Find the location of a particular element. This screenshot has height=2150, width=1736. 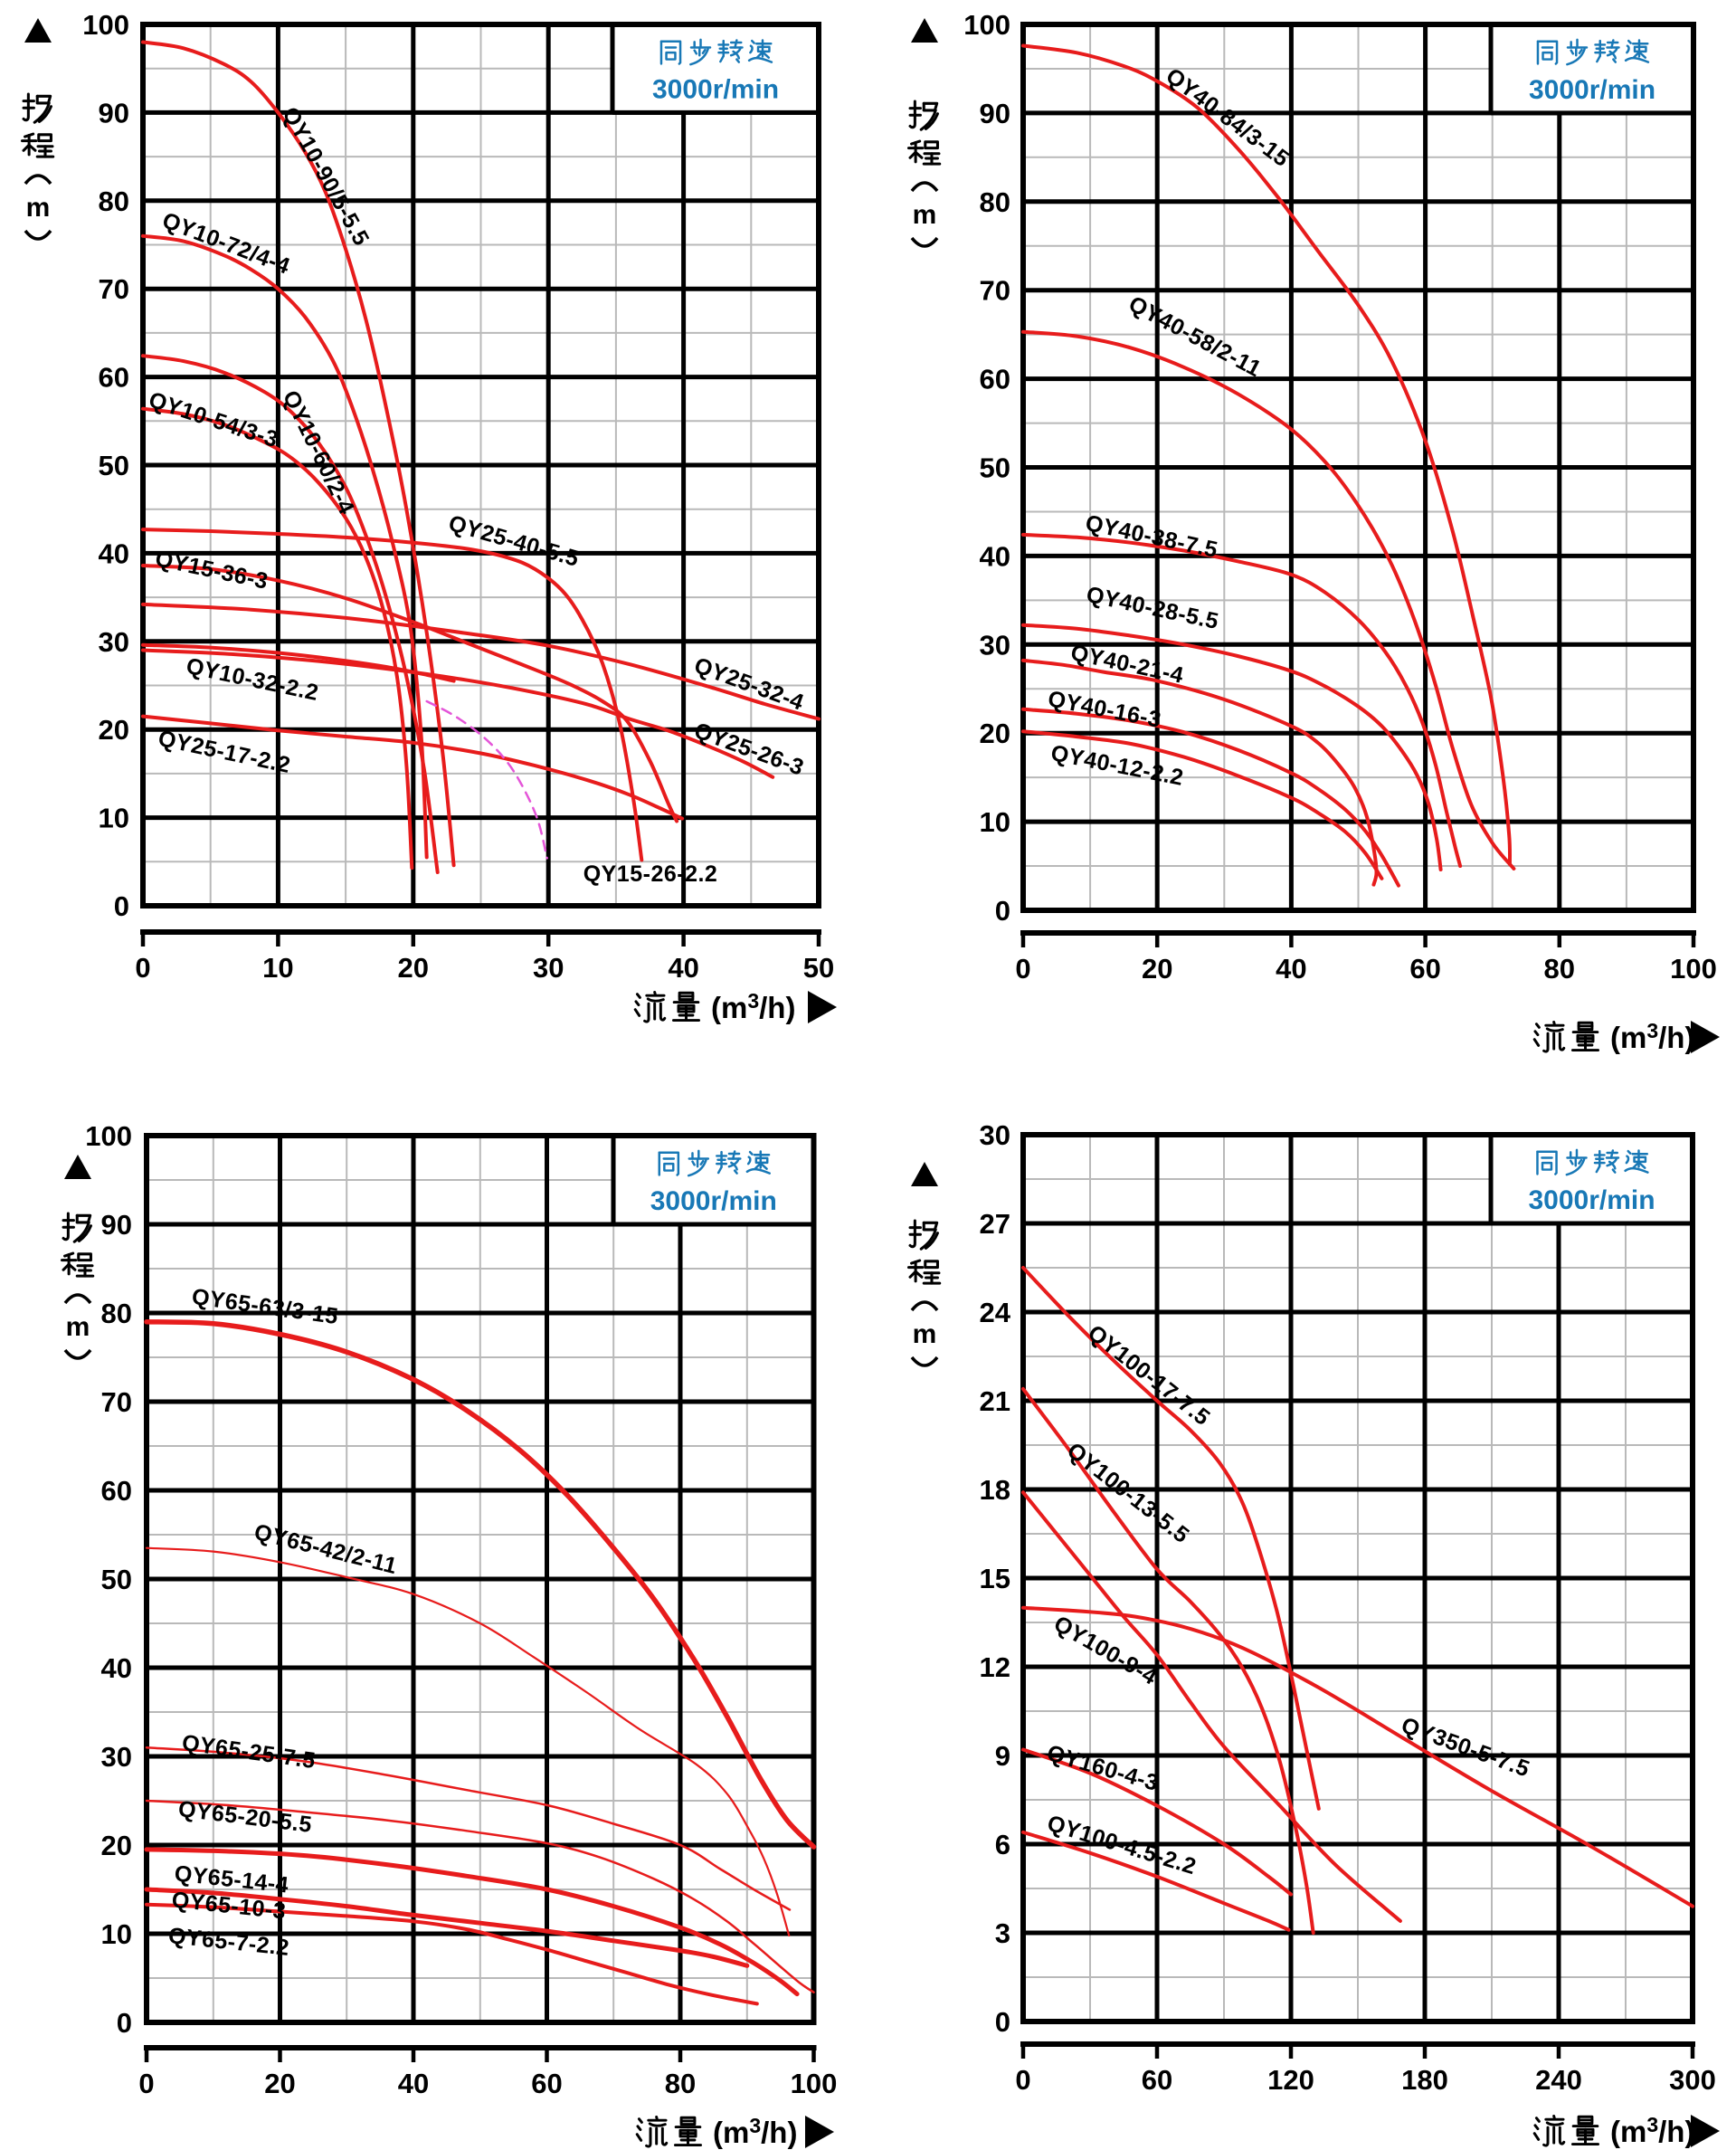

svg-text: 300 is located at coordinates (1692, 2080).